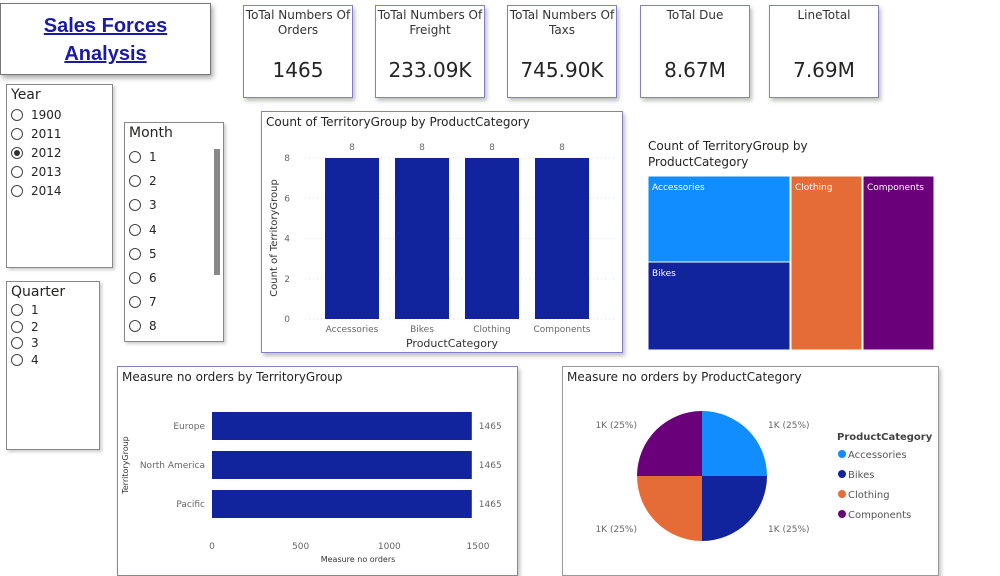 Image resolution: width=1000 pixels, height=576 pixels. What do you see at coordinates (684, 377) in the screenshot?
I see `chart-title: Measure no orders by ProductCategory` at bounding box center [684, 377].